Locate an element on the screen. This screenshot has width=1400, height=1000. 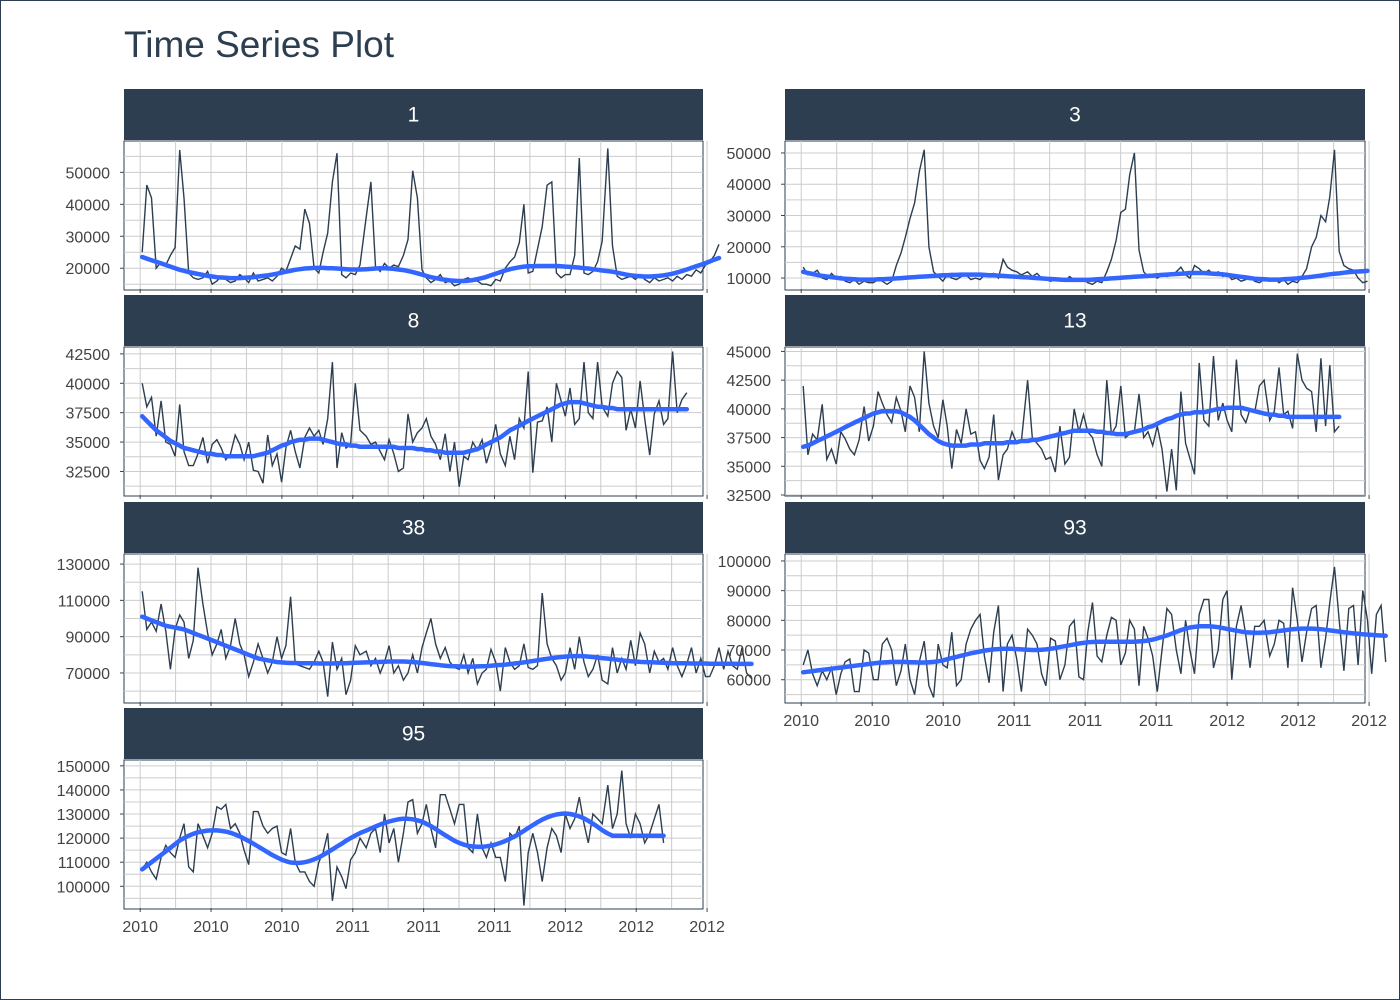
y-tick-label: 10000 is located at coordinates (749, 279).